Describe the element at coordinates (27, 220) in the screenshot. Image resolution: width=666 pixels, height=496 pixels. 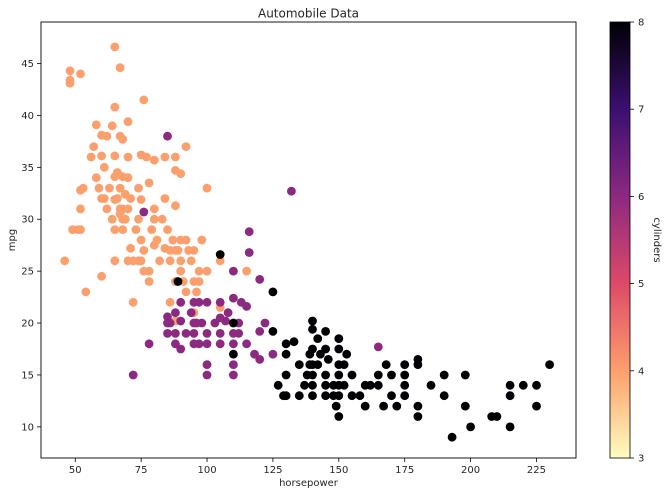
I see `y-tick-label: 30` at that location.